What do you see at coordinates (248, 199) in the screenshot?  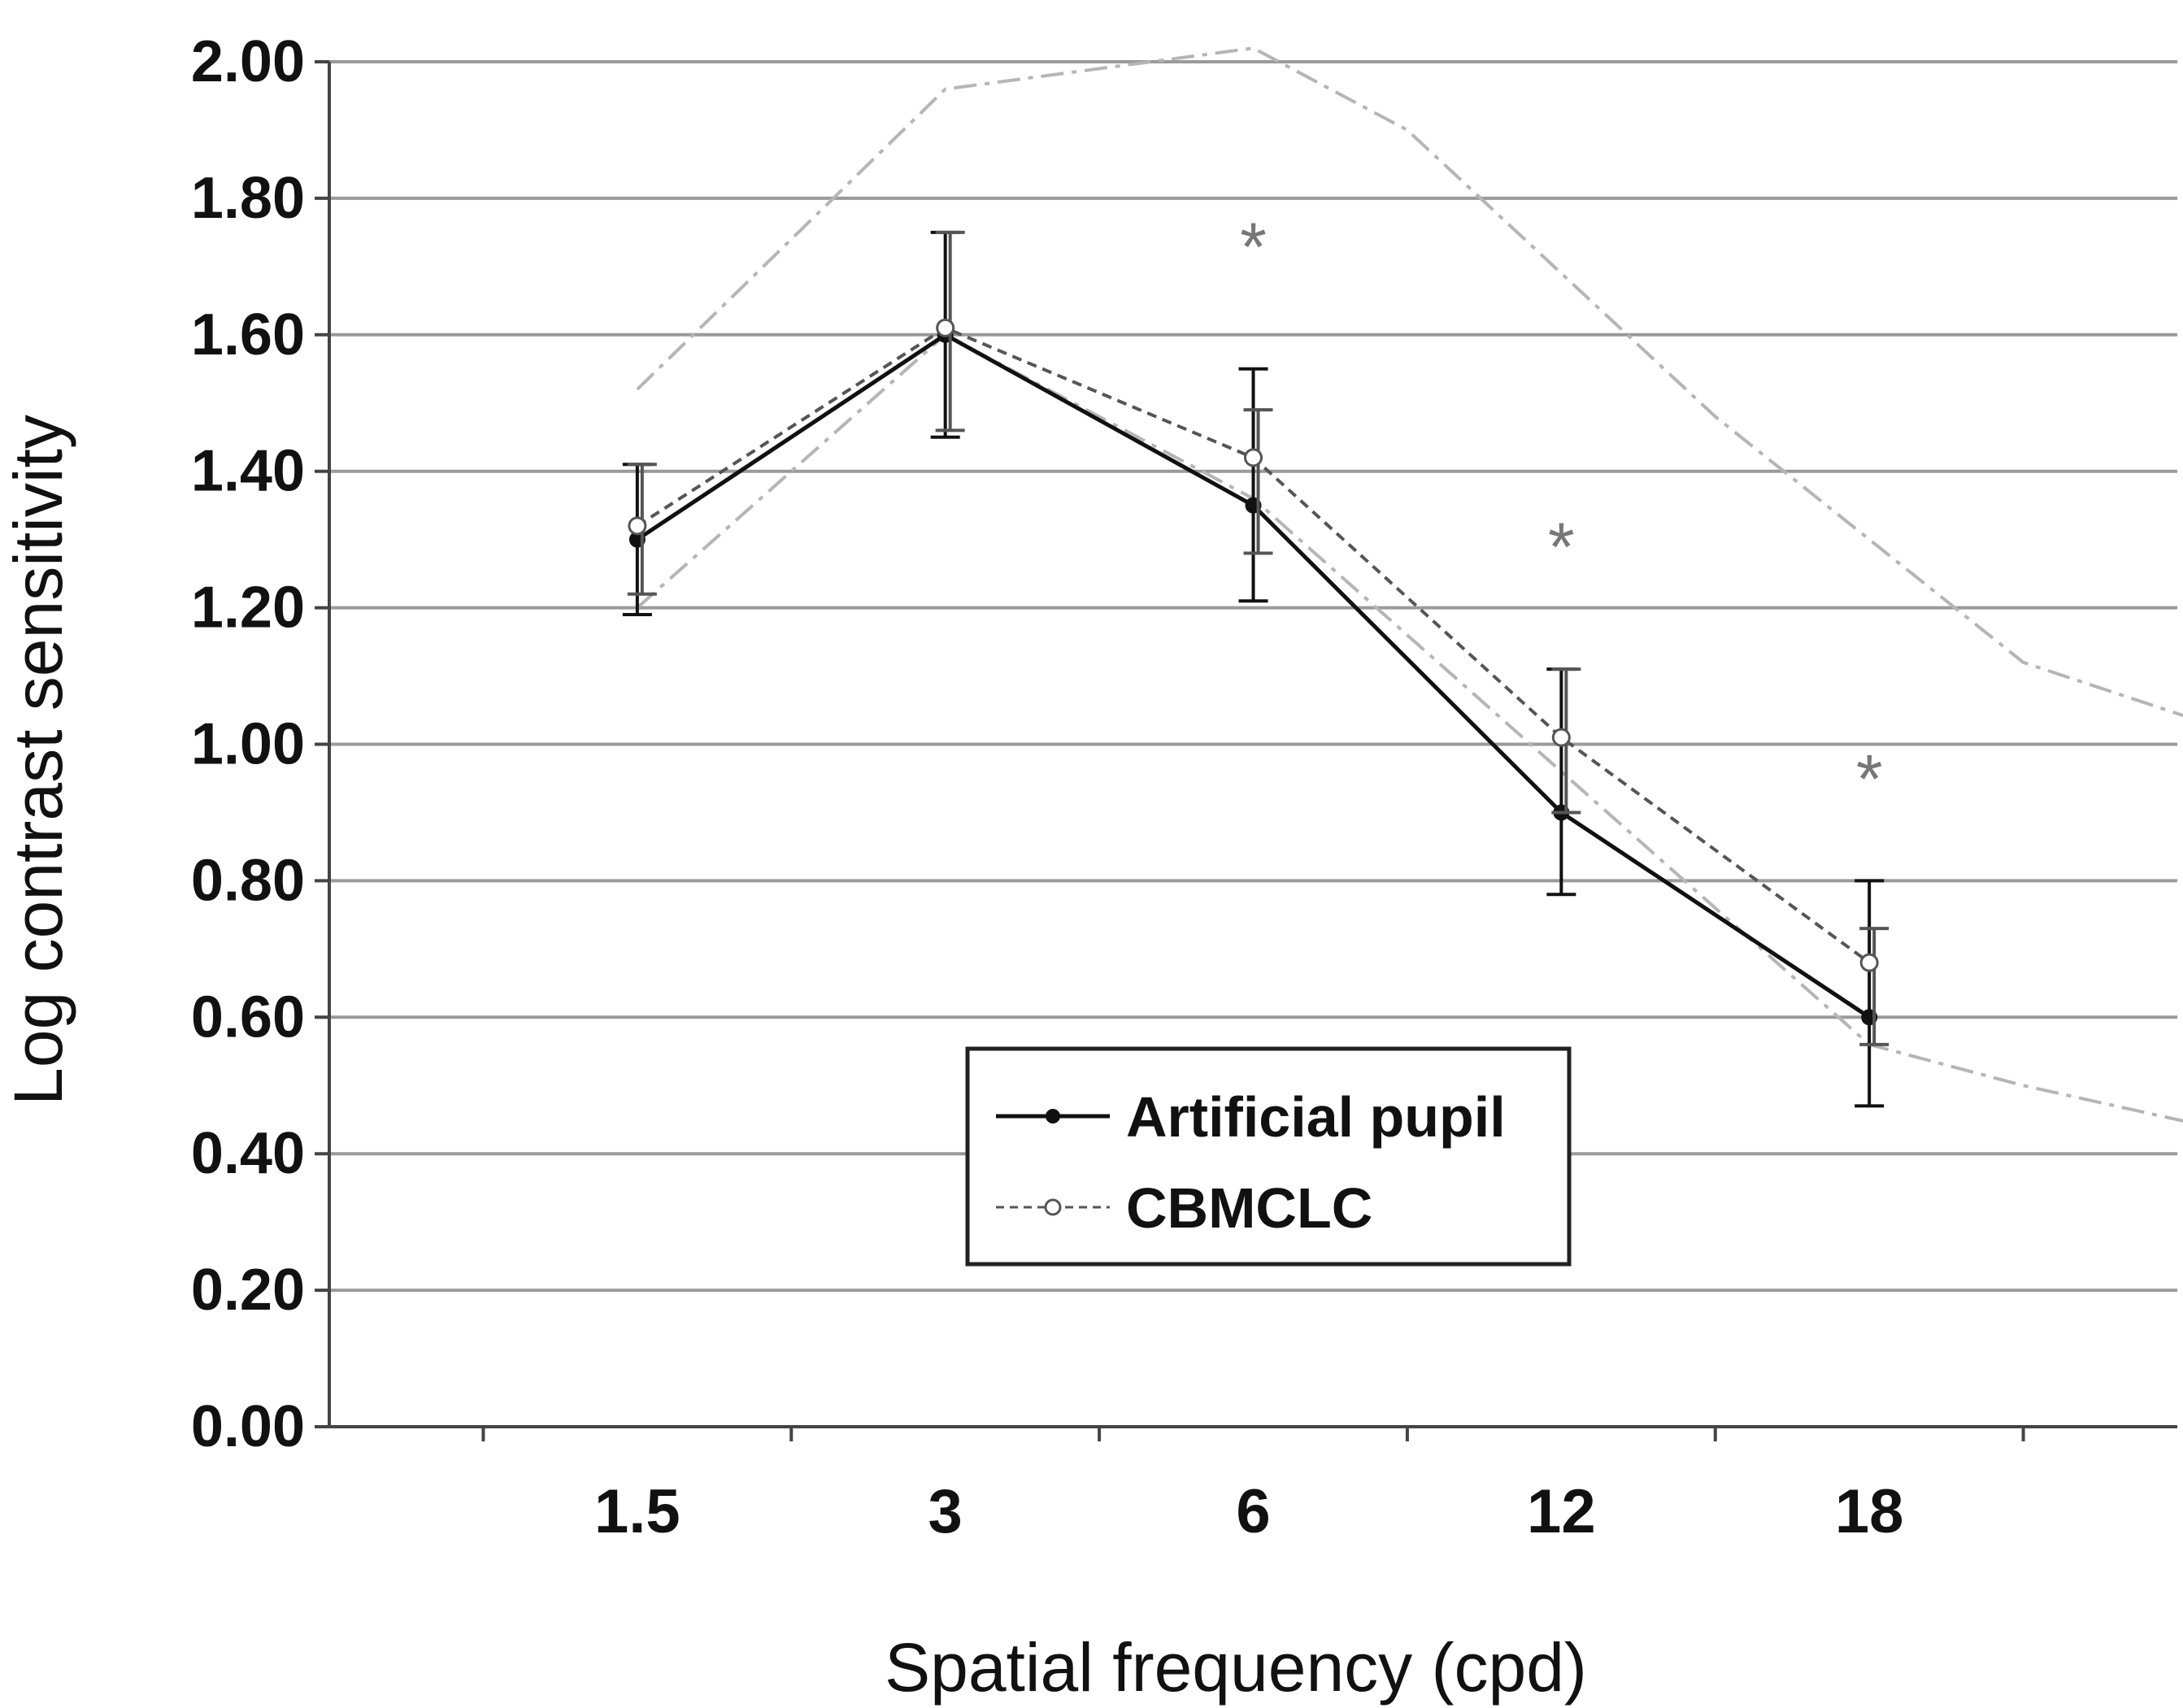 I see `y-tick-label: 1.80` at bounding box center [248, 199].